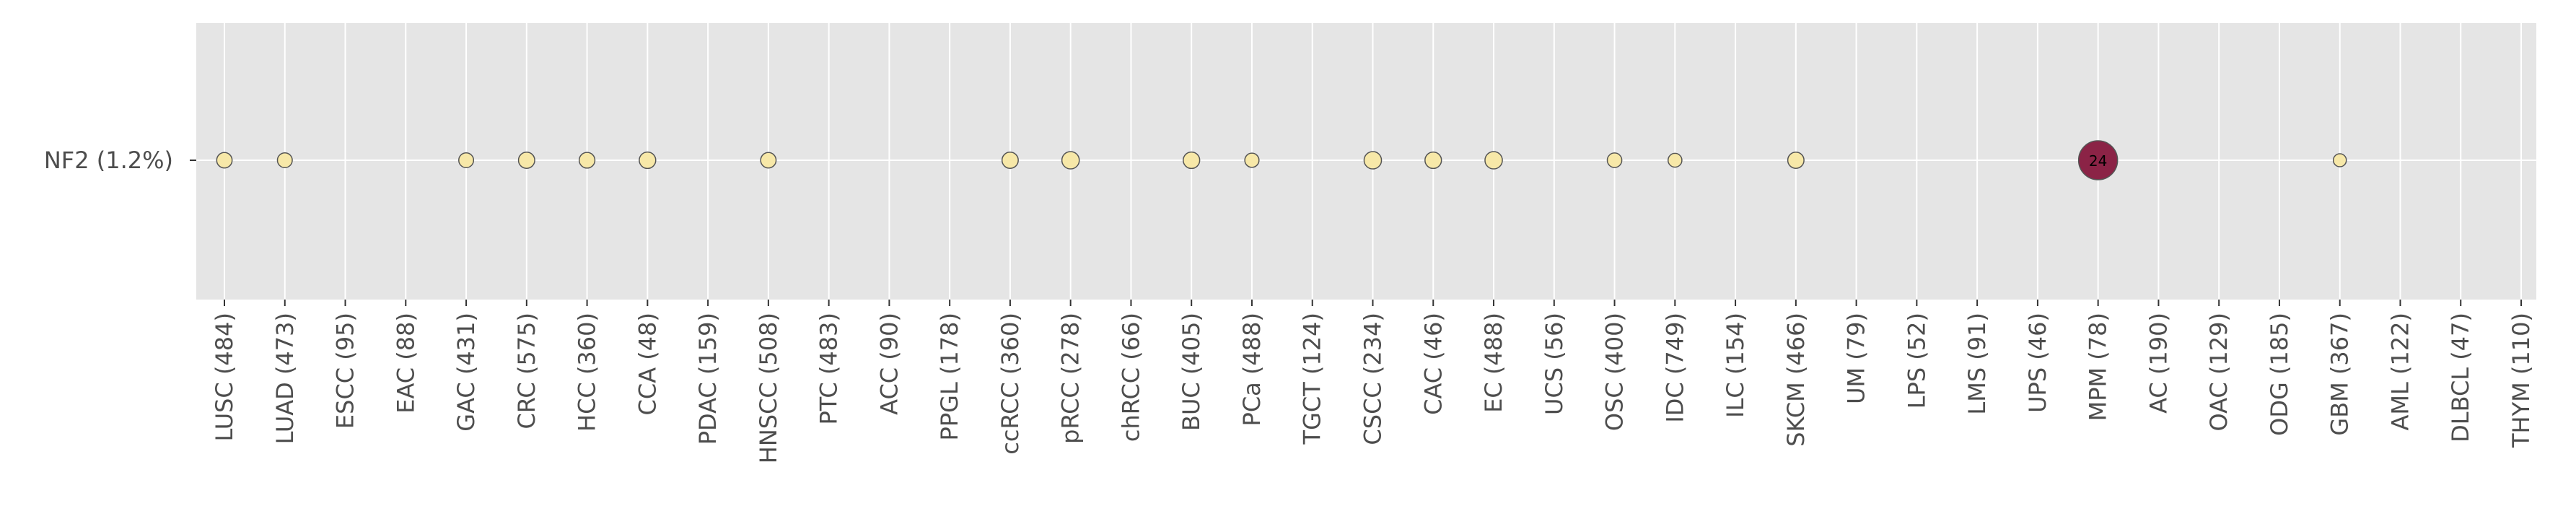 The image size is (2576, 519). What do you see at coordinates (2038, 363) in the screenshot?
I see `x-tick-label: UPS (46)` at bounding box center [2038, 363].